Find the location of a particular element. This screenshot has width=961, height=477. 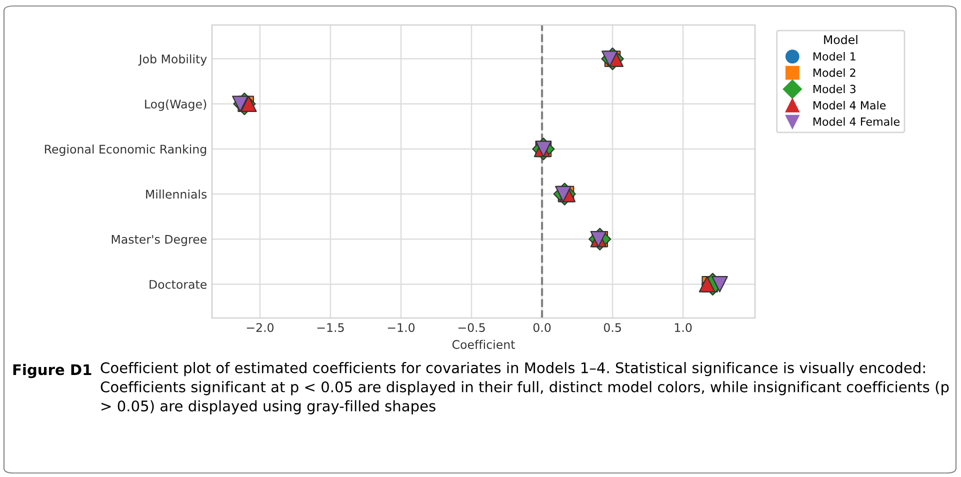

x-tick-label: 0.0 is located at coordinates (542, 327).